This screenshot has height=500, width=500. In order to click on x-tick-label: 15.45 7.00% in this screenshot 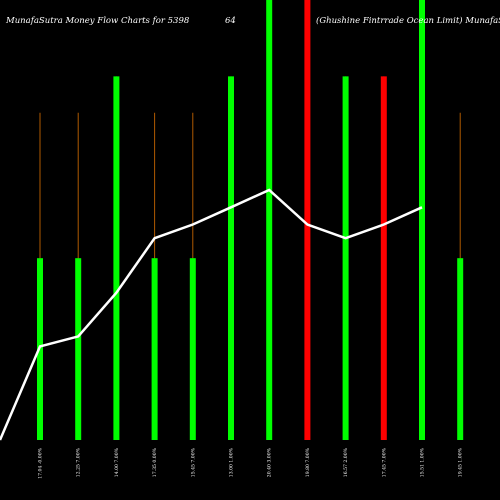, I will do `click(193, 462)`.